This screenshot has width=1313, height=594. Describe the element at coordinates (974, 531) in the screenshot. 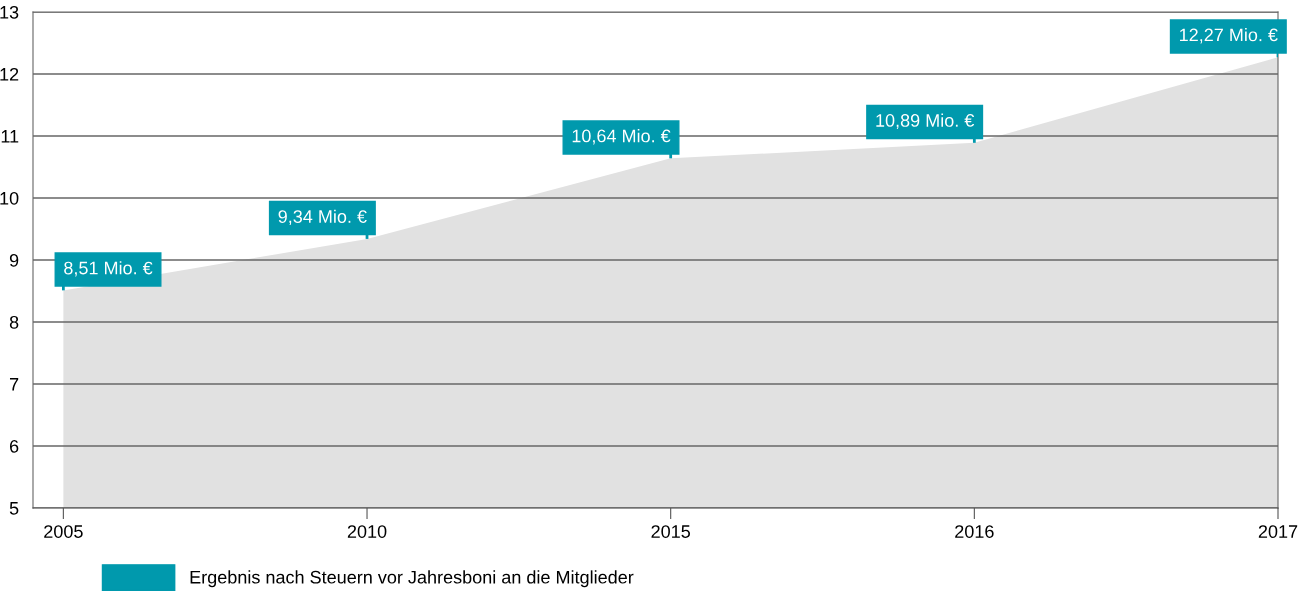

I see `x-tick-label: 2016` at that location.